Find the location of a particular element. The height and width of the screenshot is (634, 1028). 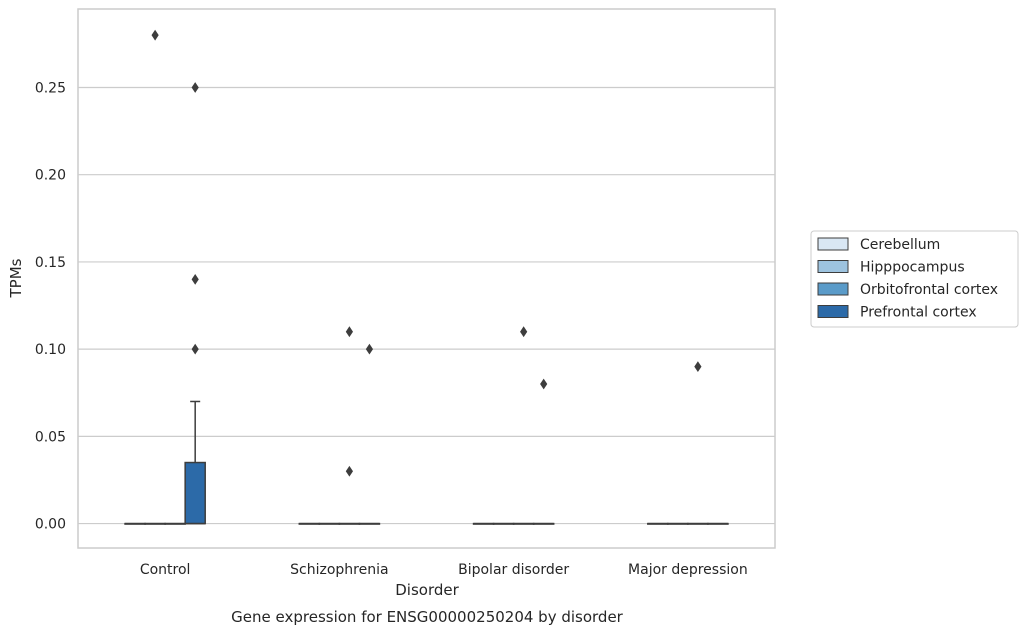

legend-label: Prefrontal cortex is located at coordinates (918, 313).